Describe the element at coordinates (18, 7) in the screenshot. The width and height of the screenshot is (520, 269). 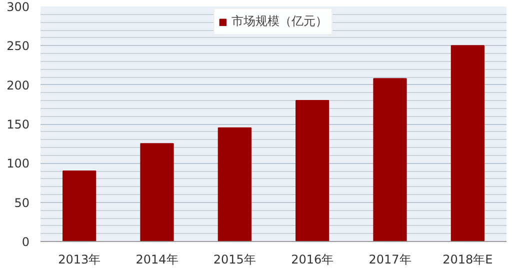
I see `y-tick-label: 300` at that location.